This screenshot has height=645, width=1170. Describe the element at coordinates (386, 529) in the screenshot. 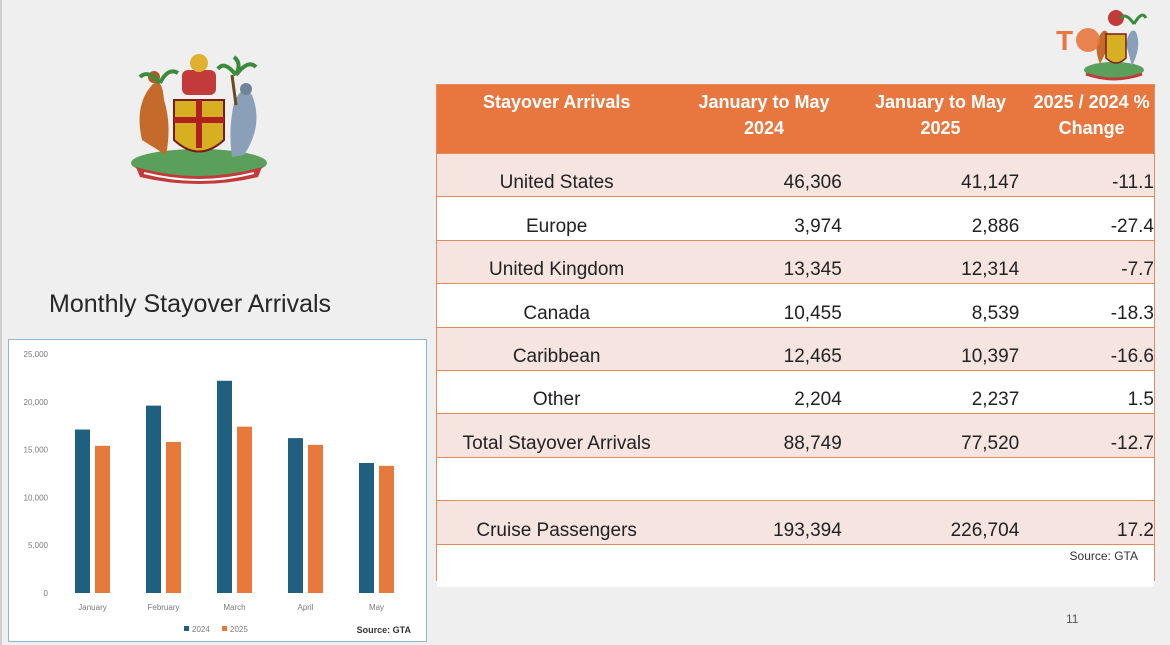

I see `bar-2025-may` at that location.